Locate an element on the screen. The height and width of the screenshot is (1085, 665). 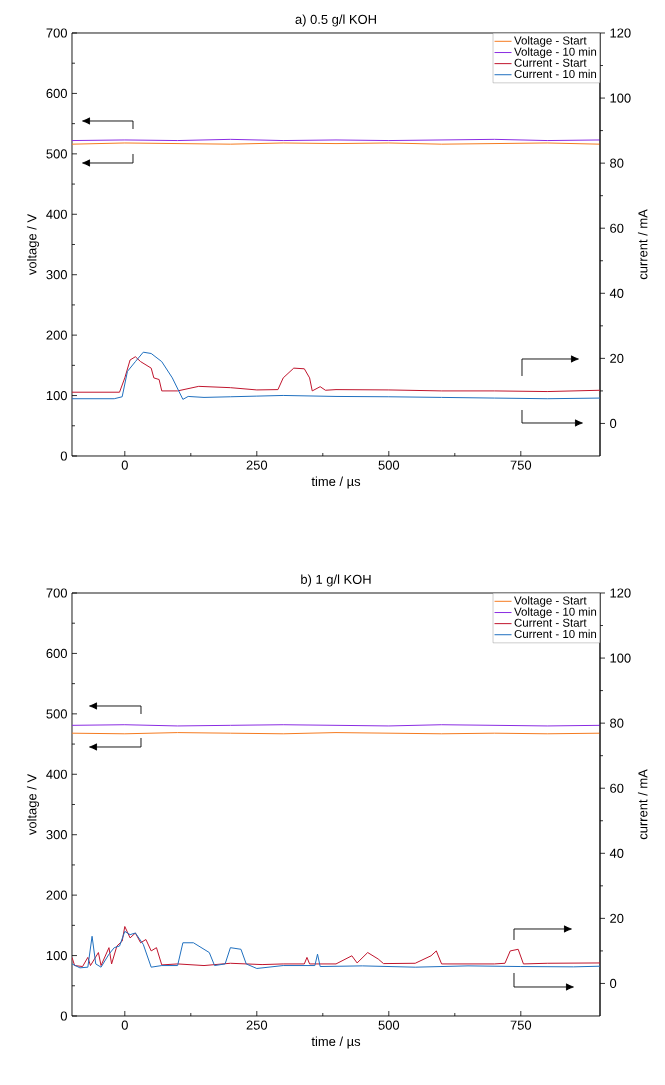
chart-title: b) 1 g/l KOH is located at coordinates (336, 580).